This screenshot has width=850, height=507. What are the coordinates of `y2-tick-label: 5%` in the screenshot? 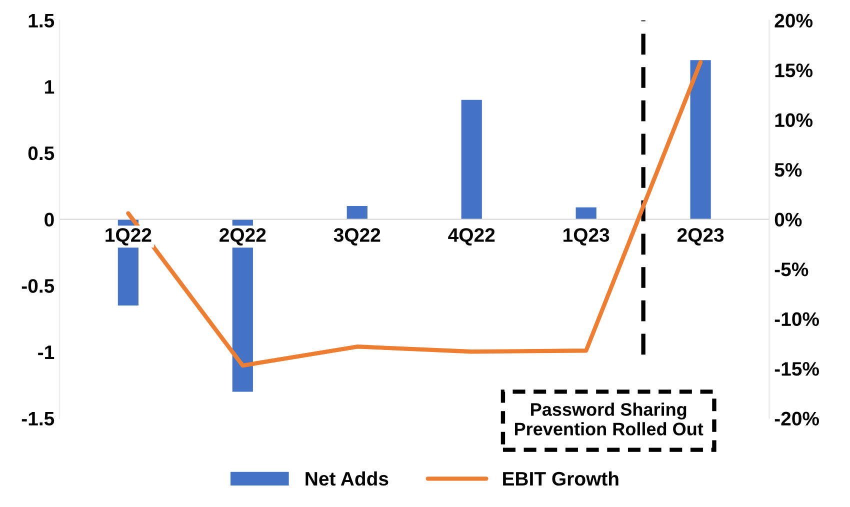 It's located at (788, 170).